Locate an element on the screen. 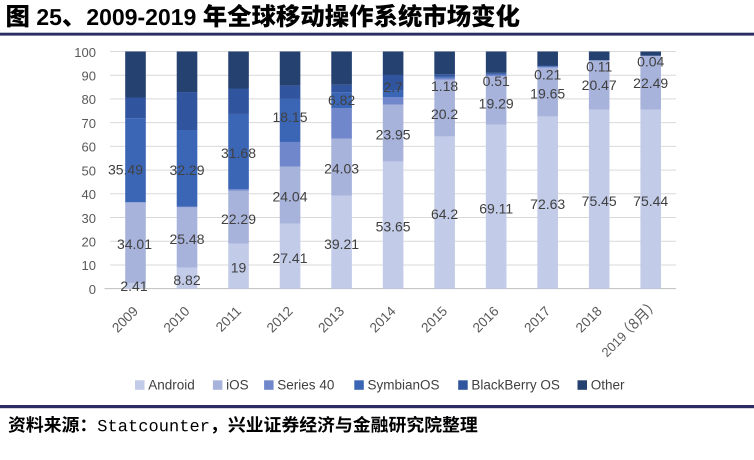 This screenshot has height=460, width=754. svg-text: Series 40 is located at coordinates (305, 385).